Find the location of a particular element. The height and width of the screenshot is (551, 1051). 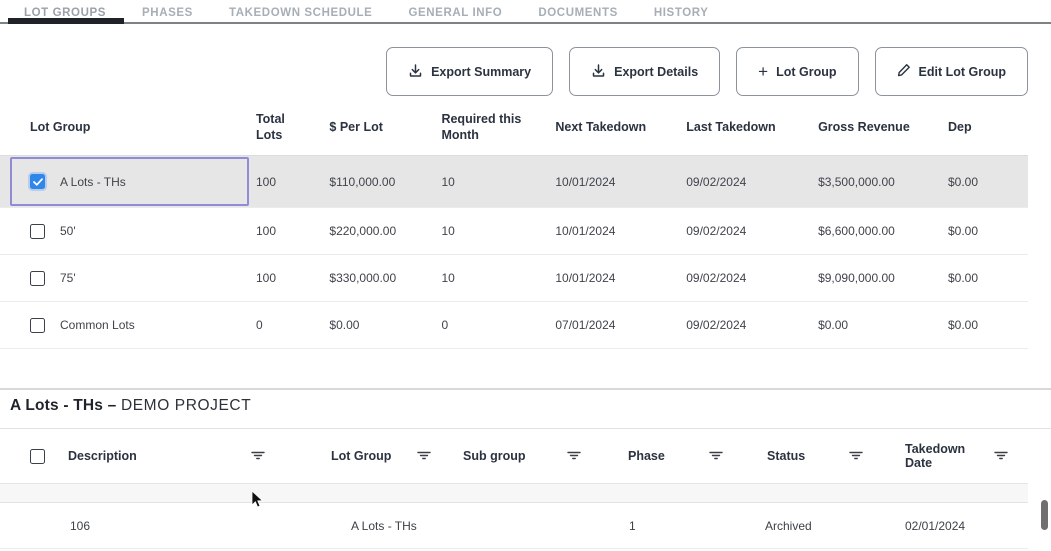

gross-revenue-value: $9,090,000.00 is located at coordinates (856, 278).